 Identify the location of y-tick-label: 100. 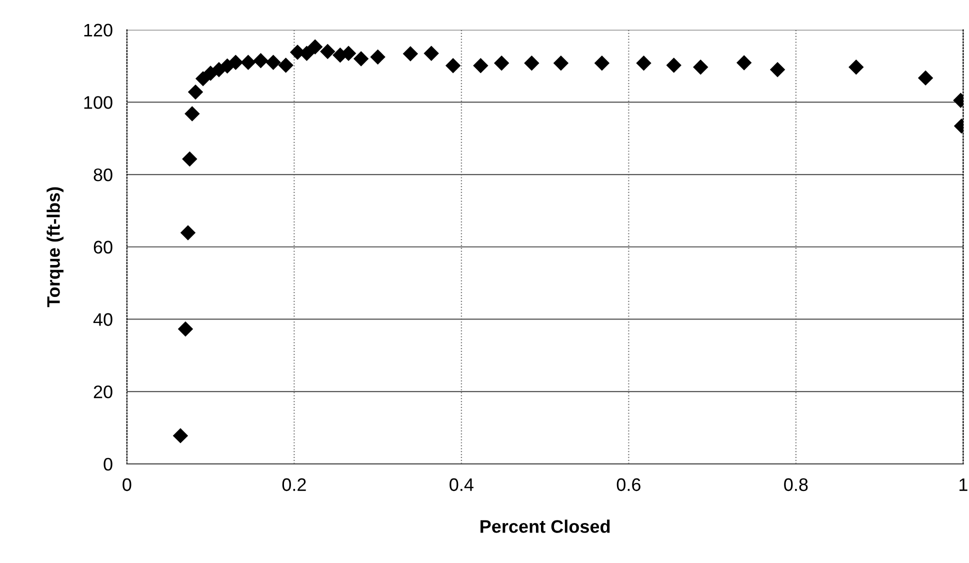
(98, 102).